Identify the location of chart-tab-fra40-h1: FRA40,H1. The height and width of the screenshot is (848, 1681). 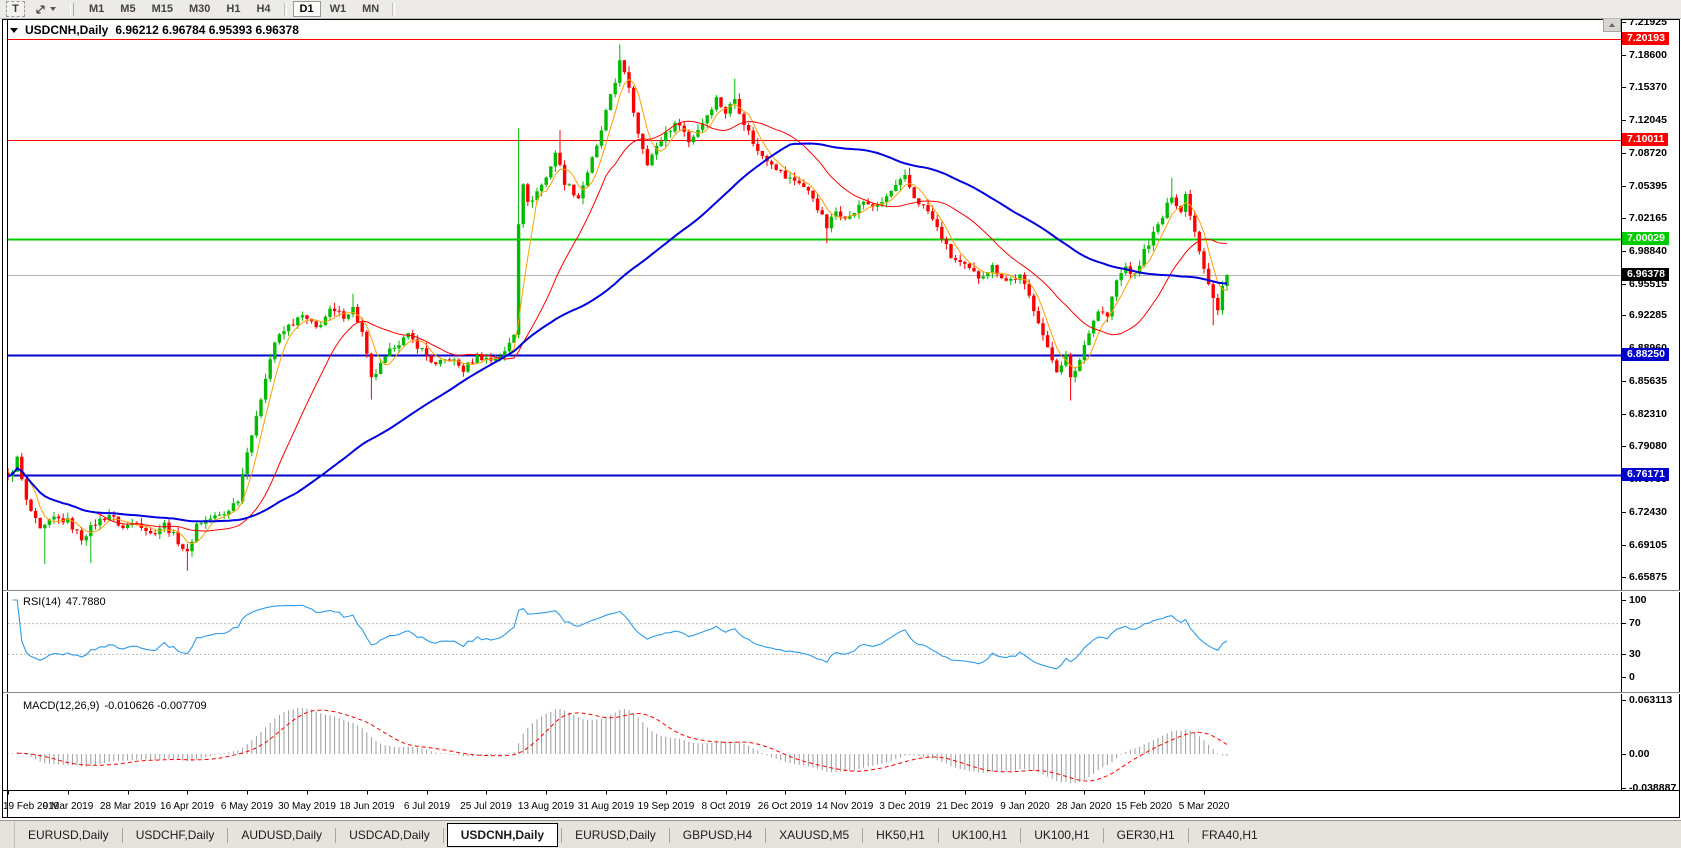
(1229, 834).